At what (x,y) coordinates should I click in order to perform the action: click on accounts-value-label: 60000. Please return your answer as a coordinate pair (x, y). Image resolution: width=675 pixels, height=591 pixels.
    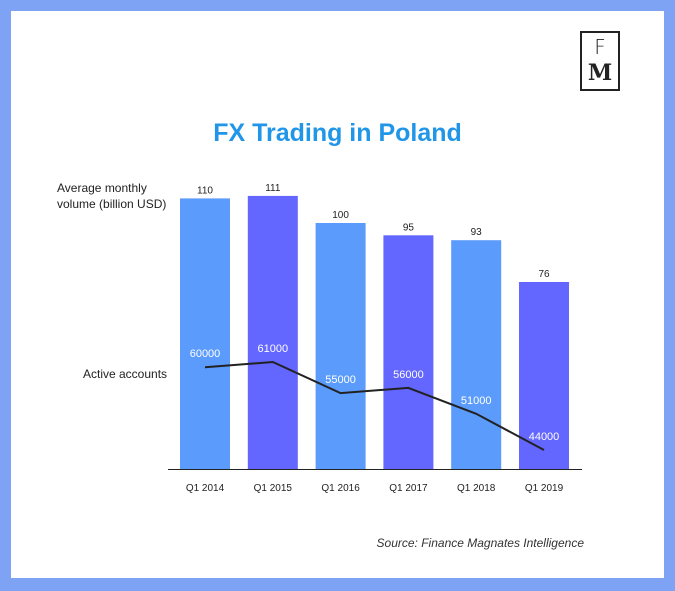
    Looking at the image, I should click on (205, 354).